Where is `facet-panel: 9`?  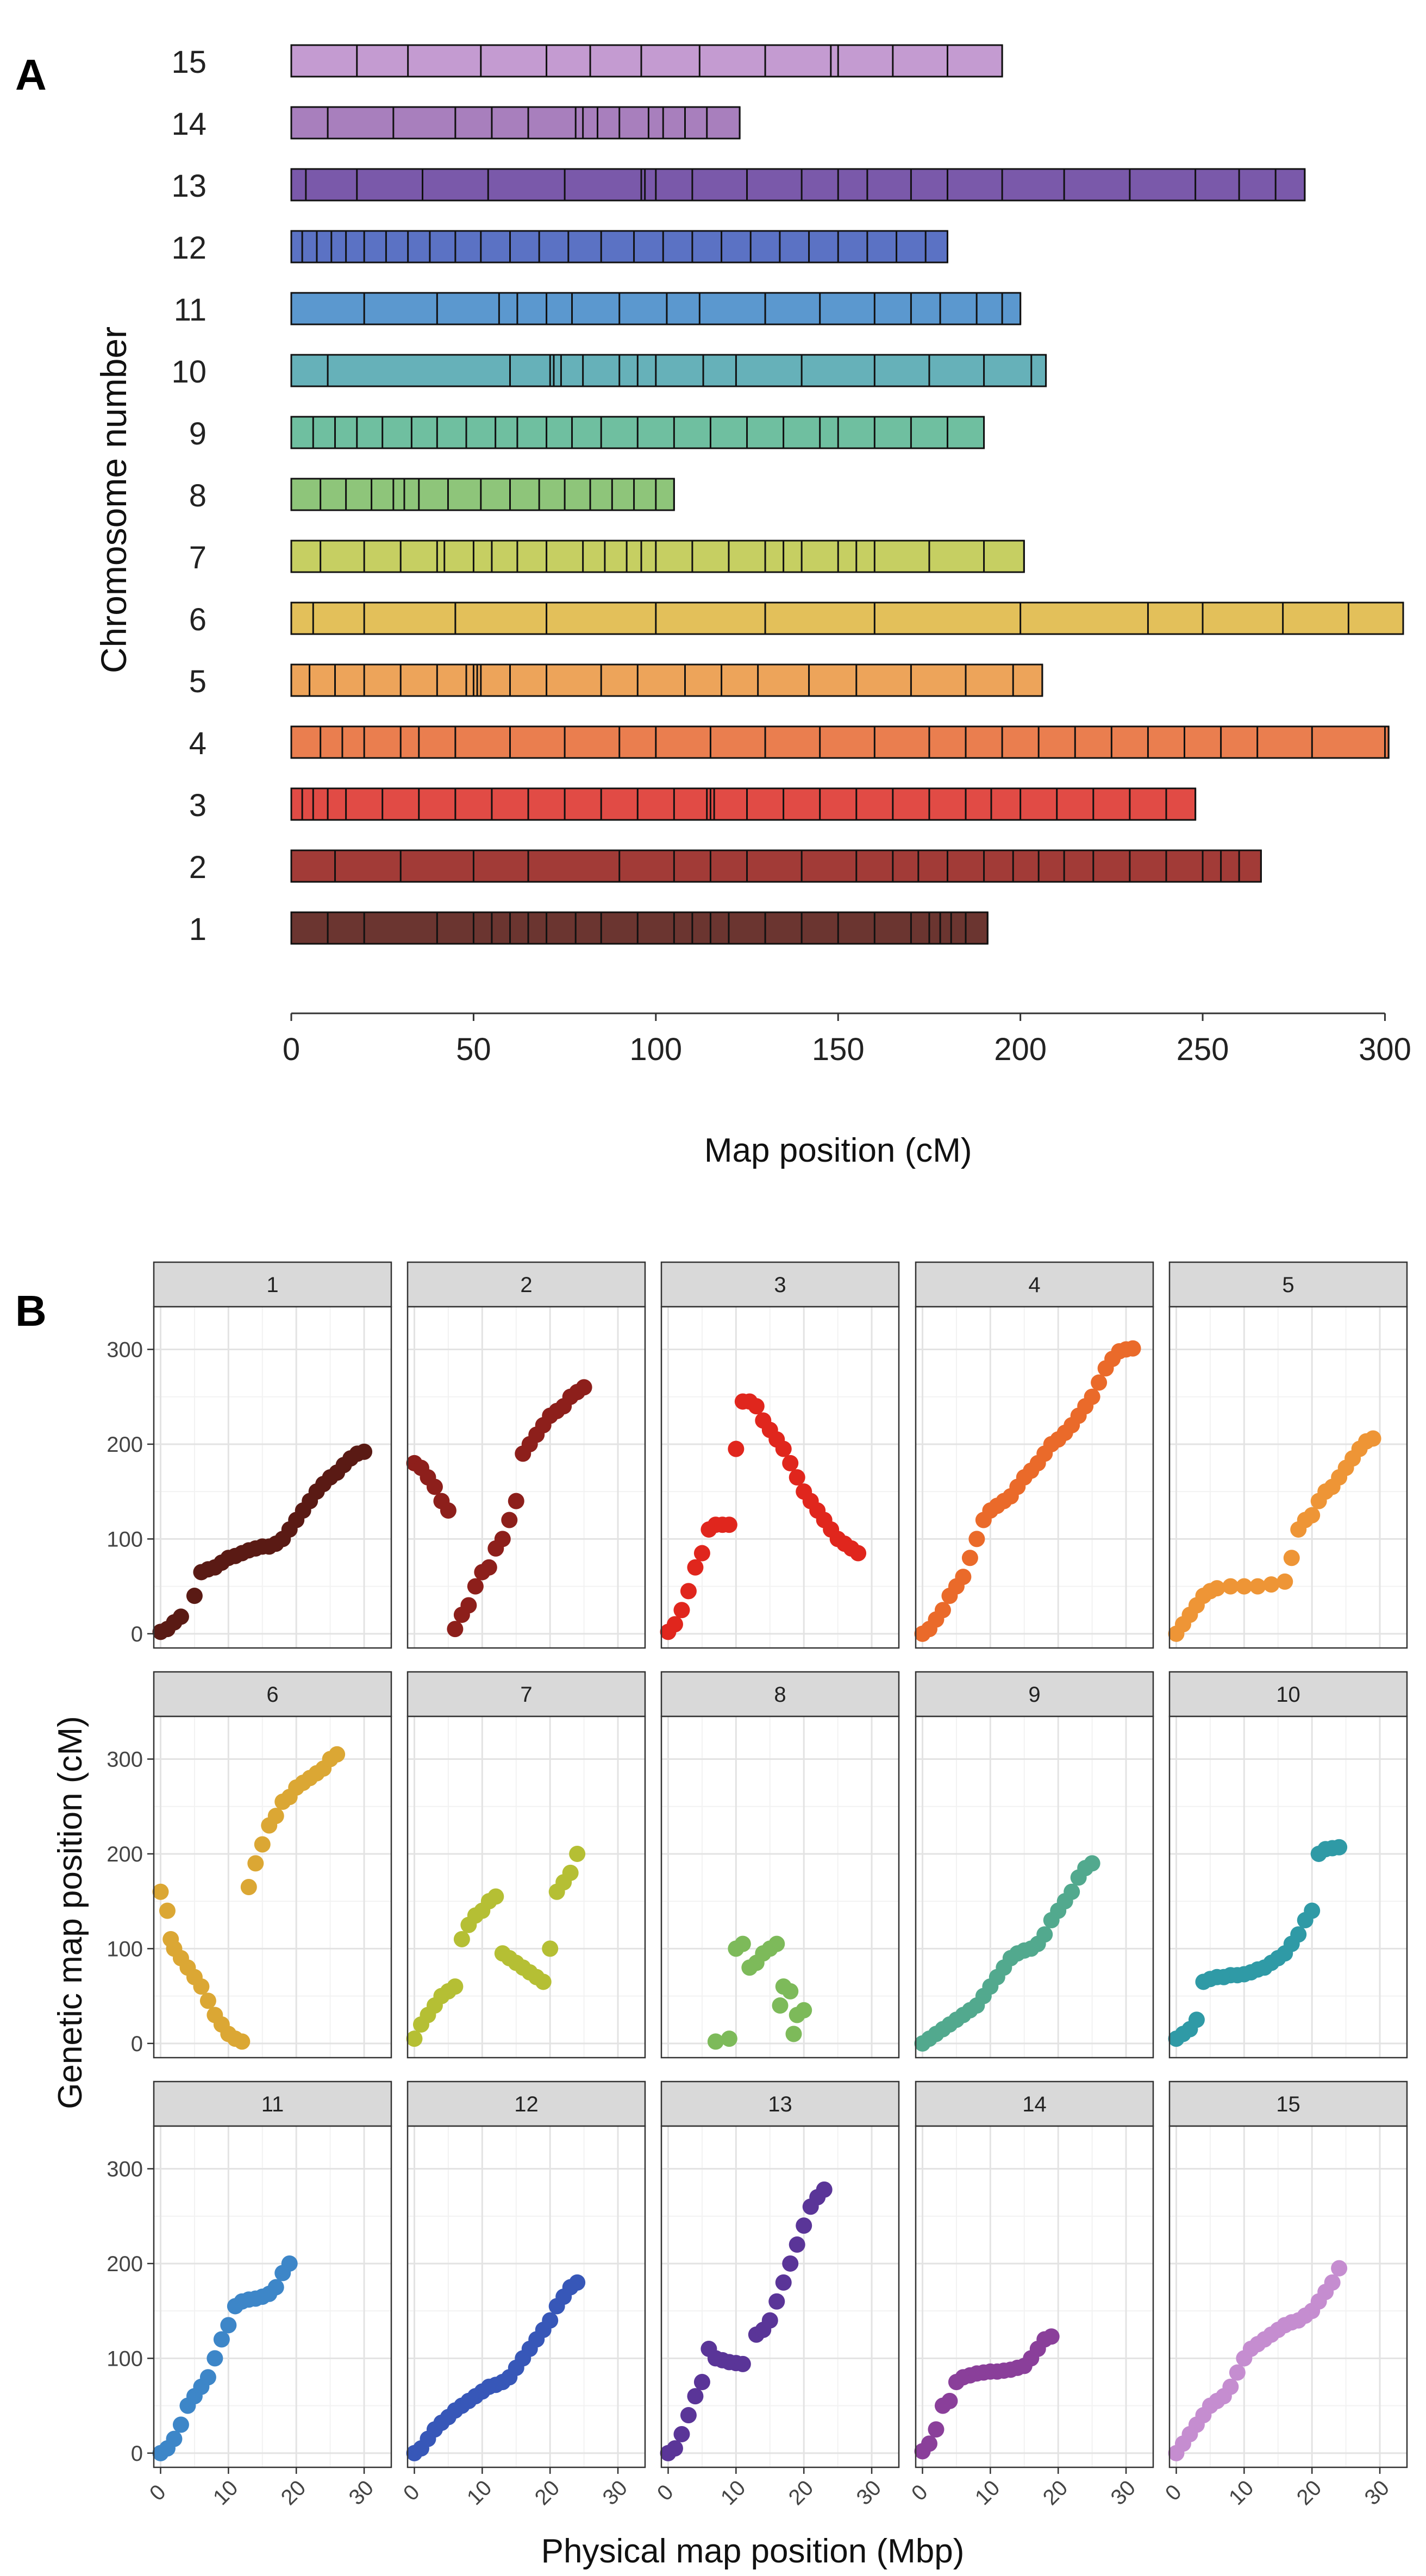 facet-panel: 9 is located at coordinates (1034, 1865).